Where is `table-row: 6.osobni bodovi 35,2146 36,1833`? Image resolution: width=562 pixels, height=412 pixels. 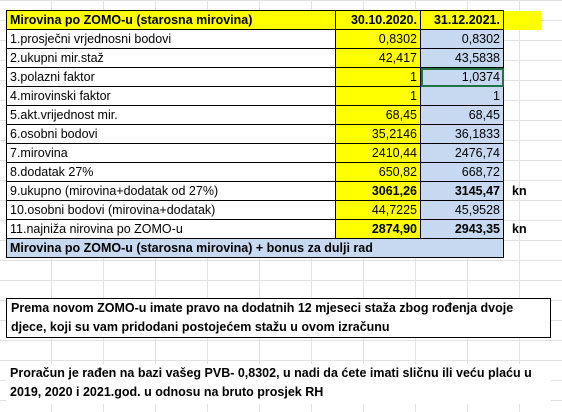 table-row: 6.osobni bodovi 35,2146 36,1833 is located at coordinates (274, 134).